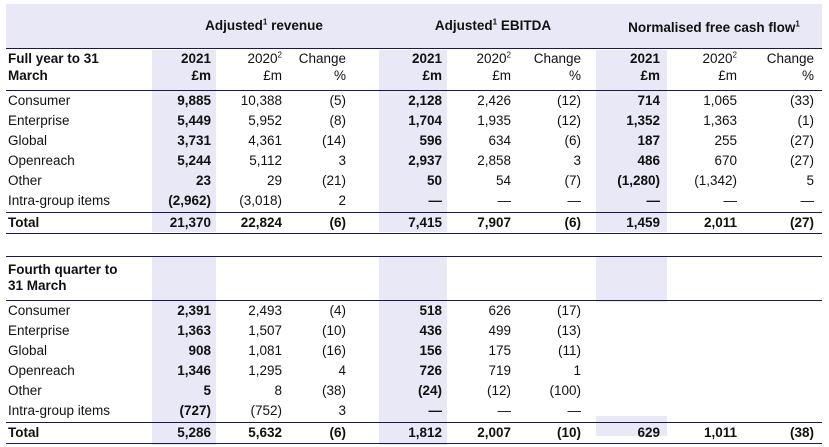 Image resolution: width=829 pixels, height=447 pixels. I want to click on cell-value: (3,018), so click(260, 200).